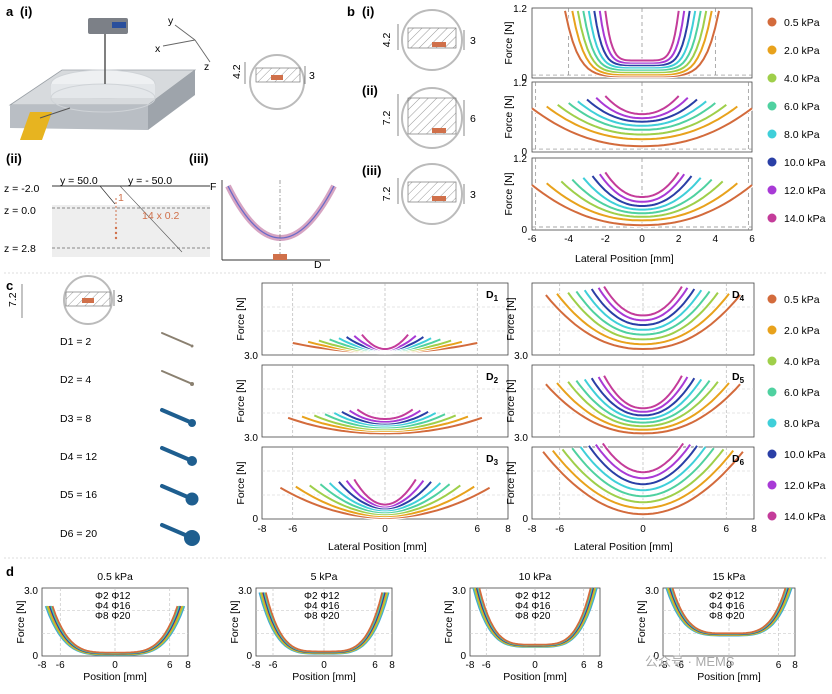 This screenshot has width=832, height=694. Describe the element at coordinates (10, 11) in the screenshot. I see `panel-label-a: a` at that location.